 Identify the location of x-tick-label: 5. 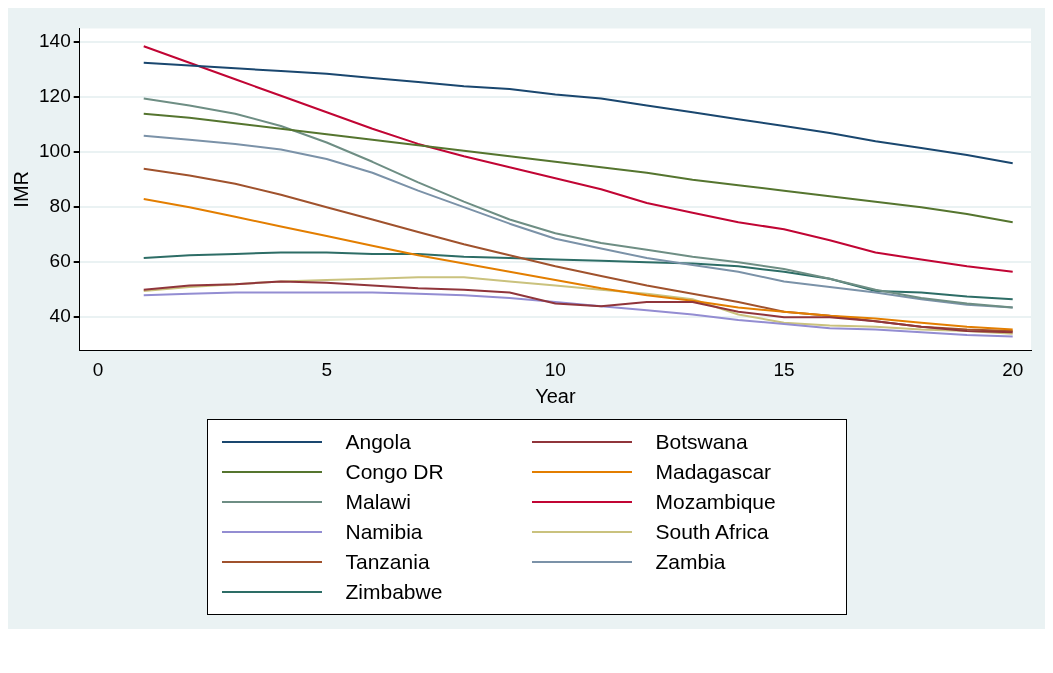
(326, 369).